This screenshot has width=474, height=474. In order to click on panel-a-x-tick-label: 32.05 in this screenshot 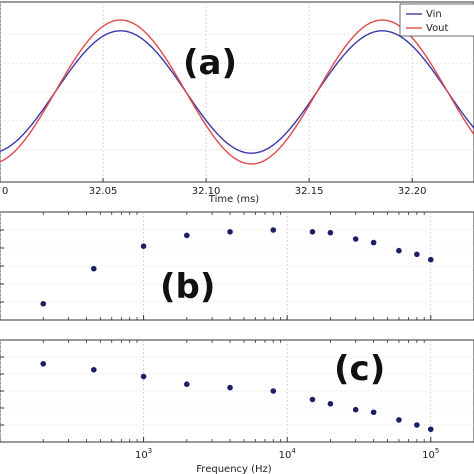, I will do `click(103, 191)`.